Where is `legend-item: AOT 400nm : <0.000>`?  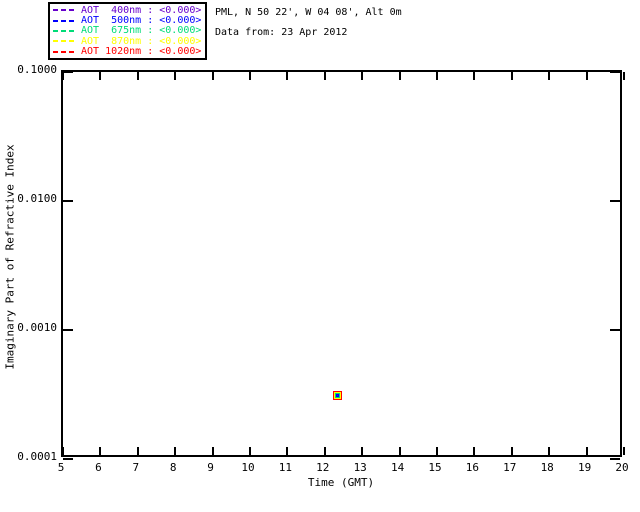
legend-item: AOT 400nm : <0.000> is located at coordinates (127, 10).